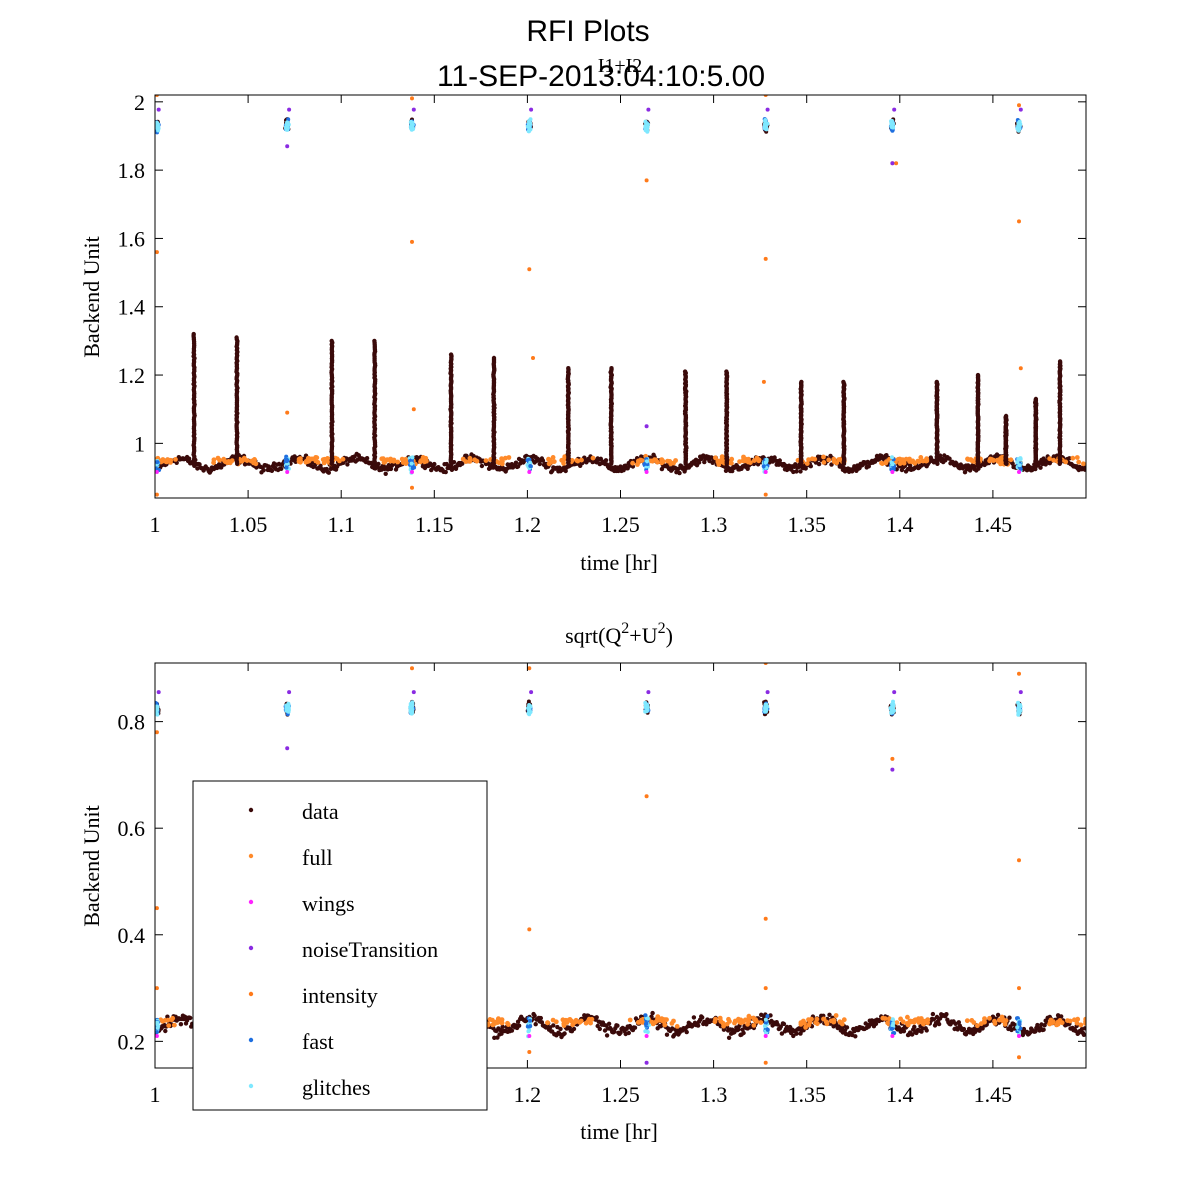  Describe the element at coordinates (620, 66) in the screenshot. I see `overlap-label: I1+I2` at that location.